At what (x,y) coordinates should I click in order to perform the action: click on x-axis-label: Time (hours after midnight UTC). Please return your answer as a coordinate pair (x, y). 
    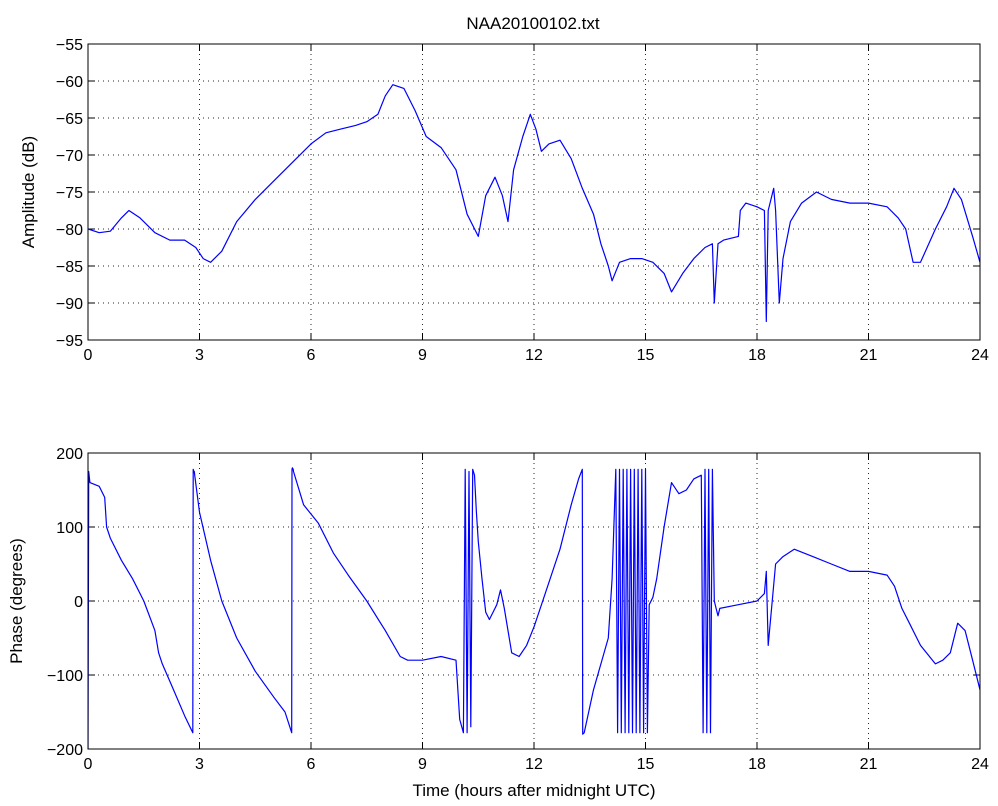
    Looking at the image, I should click on (533, 790).